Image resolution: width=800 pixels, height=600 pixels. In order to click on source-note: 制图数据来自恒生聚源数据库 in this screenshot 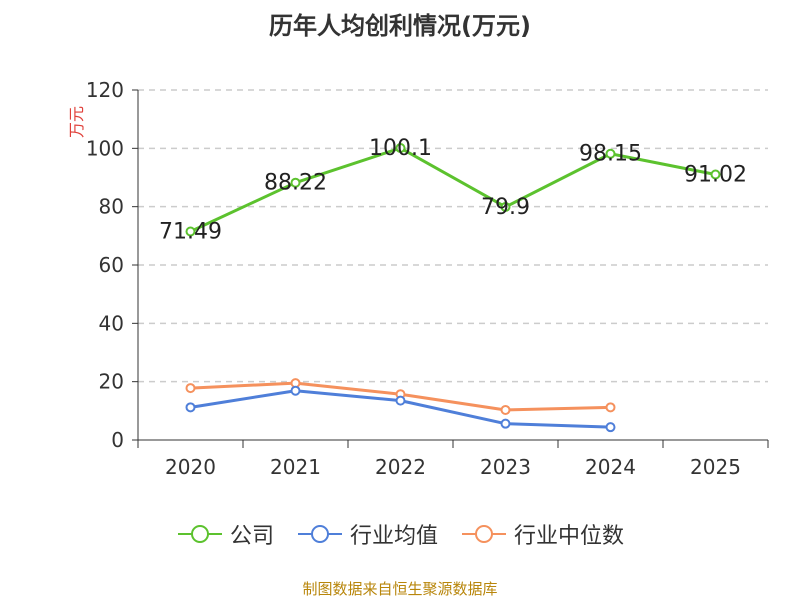, I will do `click(400, 589)`.